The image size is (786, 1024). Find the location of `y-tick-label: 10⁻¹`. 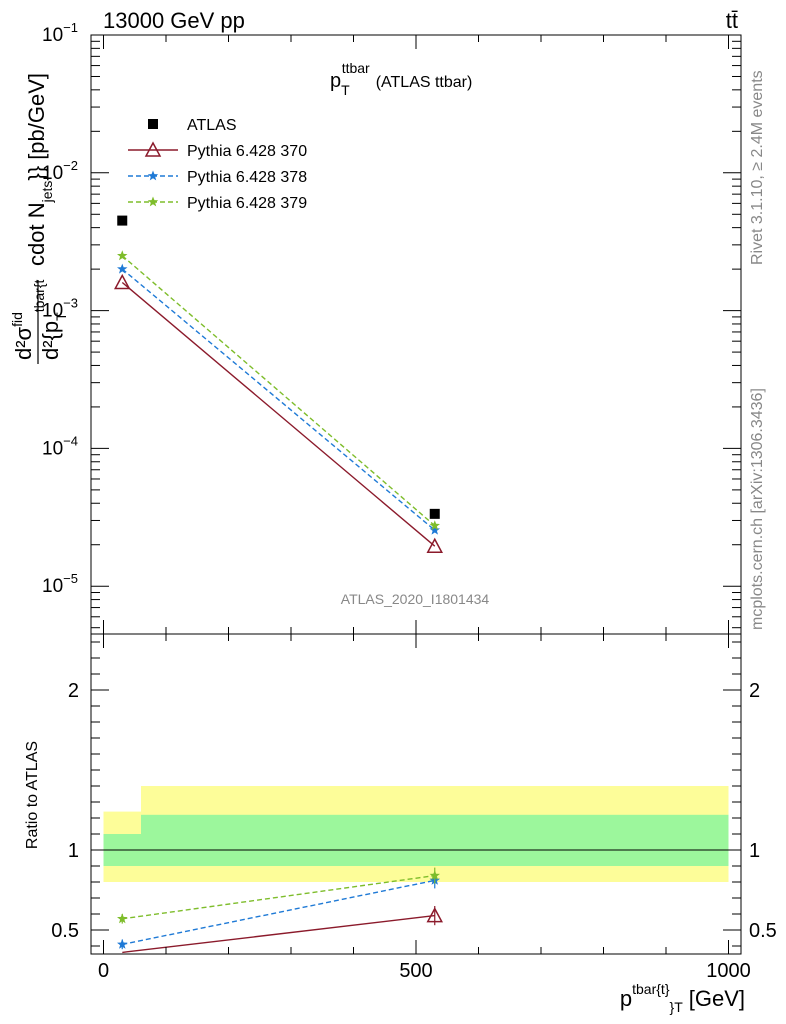

y-tick-label: 10⁻¹ is located at coordinates (60, 33).